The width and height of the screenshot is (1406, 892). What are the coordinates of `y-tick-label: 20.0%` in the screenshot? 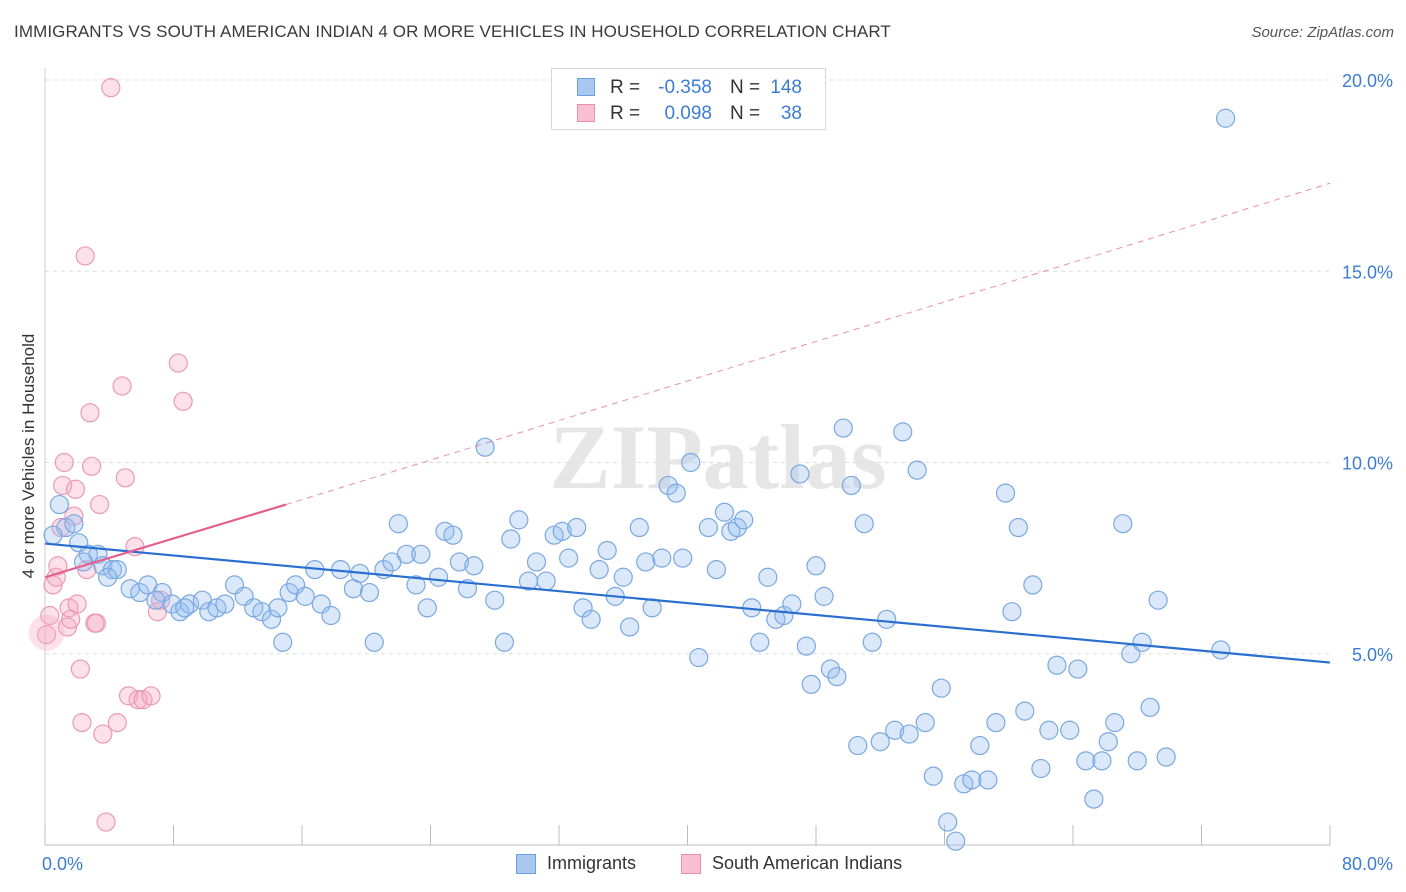 It's located at (1367, 81).